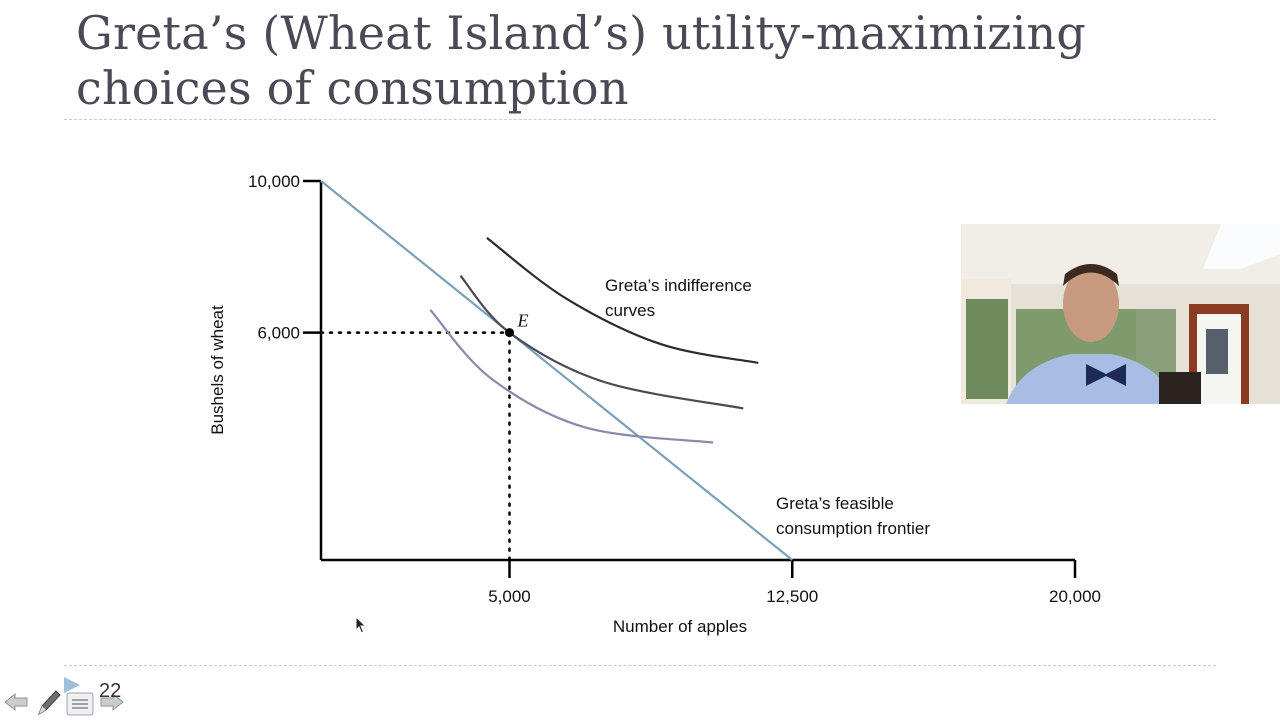  What do you see at coordinates (1120, 314) in the screenshot?
I see `presenter-webcam` at bounding box center [1120, 314].